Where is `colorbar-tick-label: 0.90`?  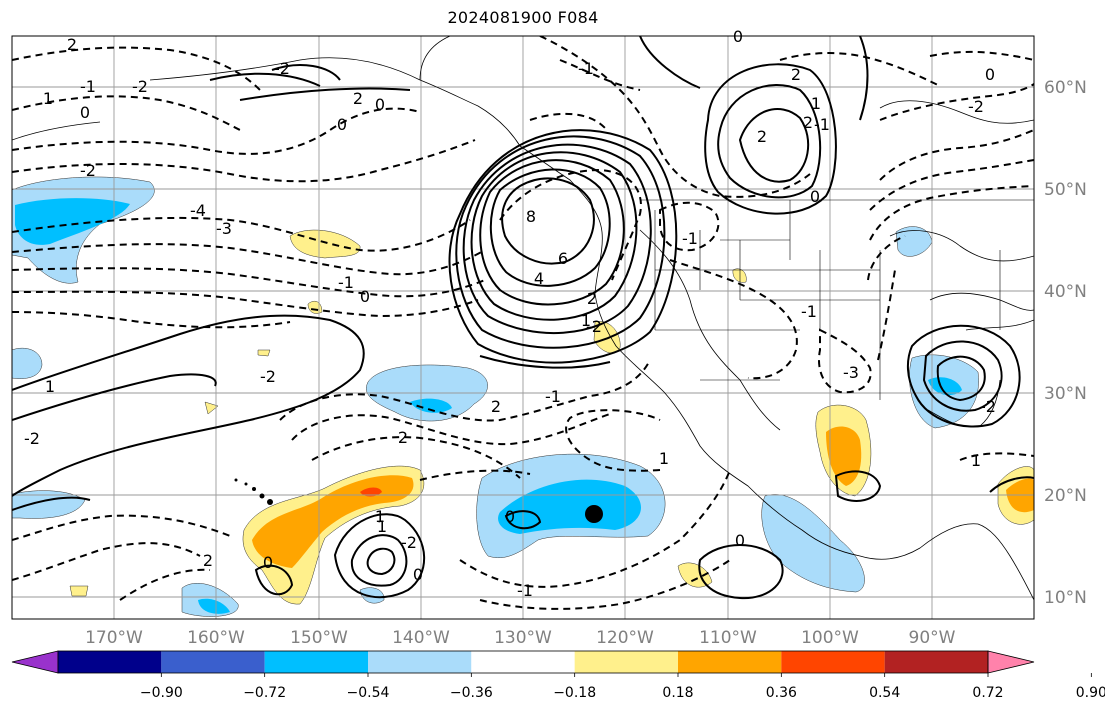 colorbar-tick-label: 0.90 is located at coordinates (1090, 693).